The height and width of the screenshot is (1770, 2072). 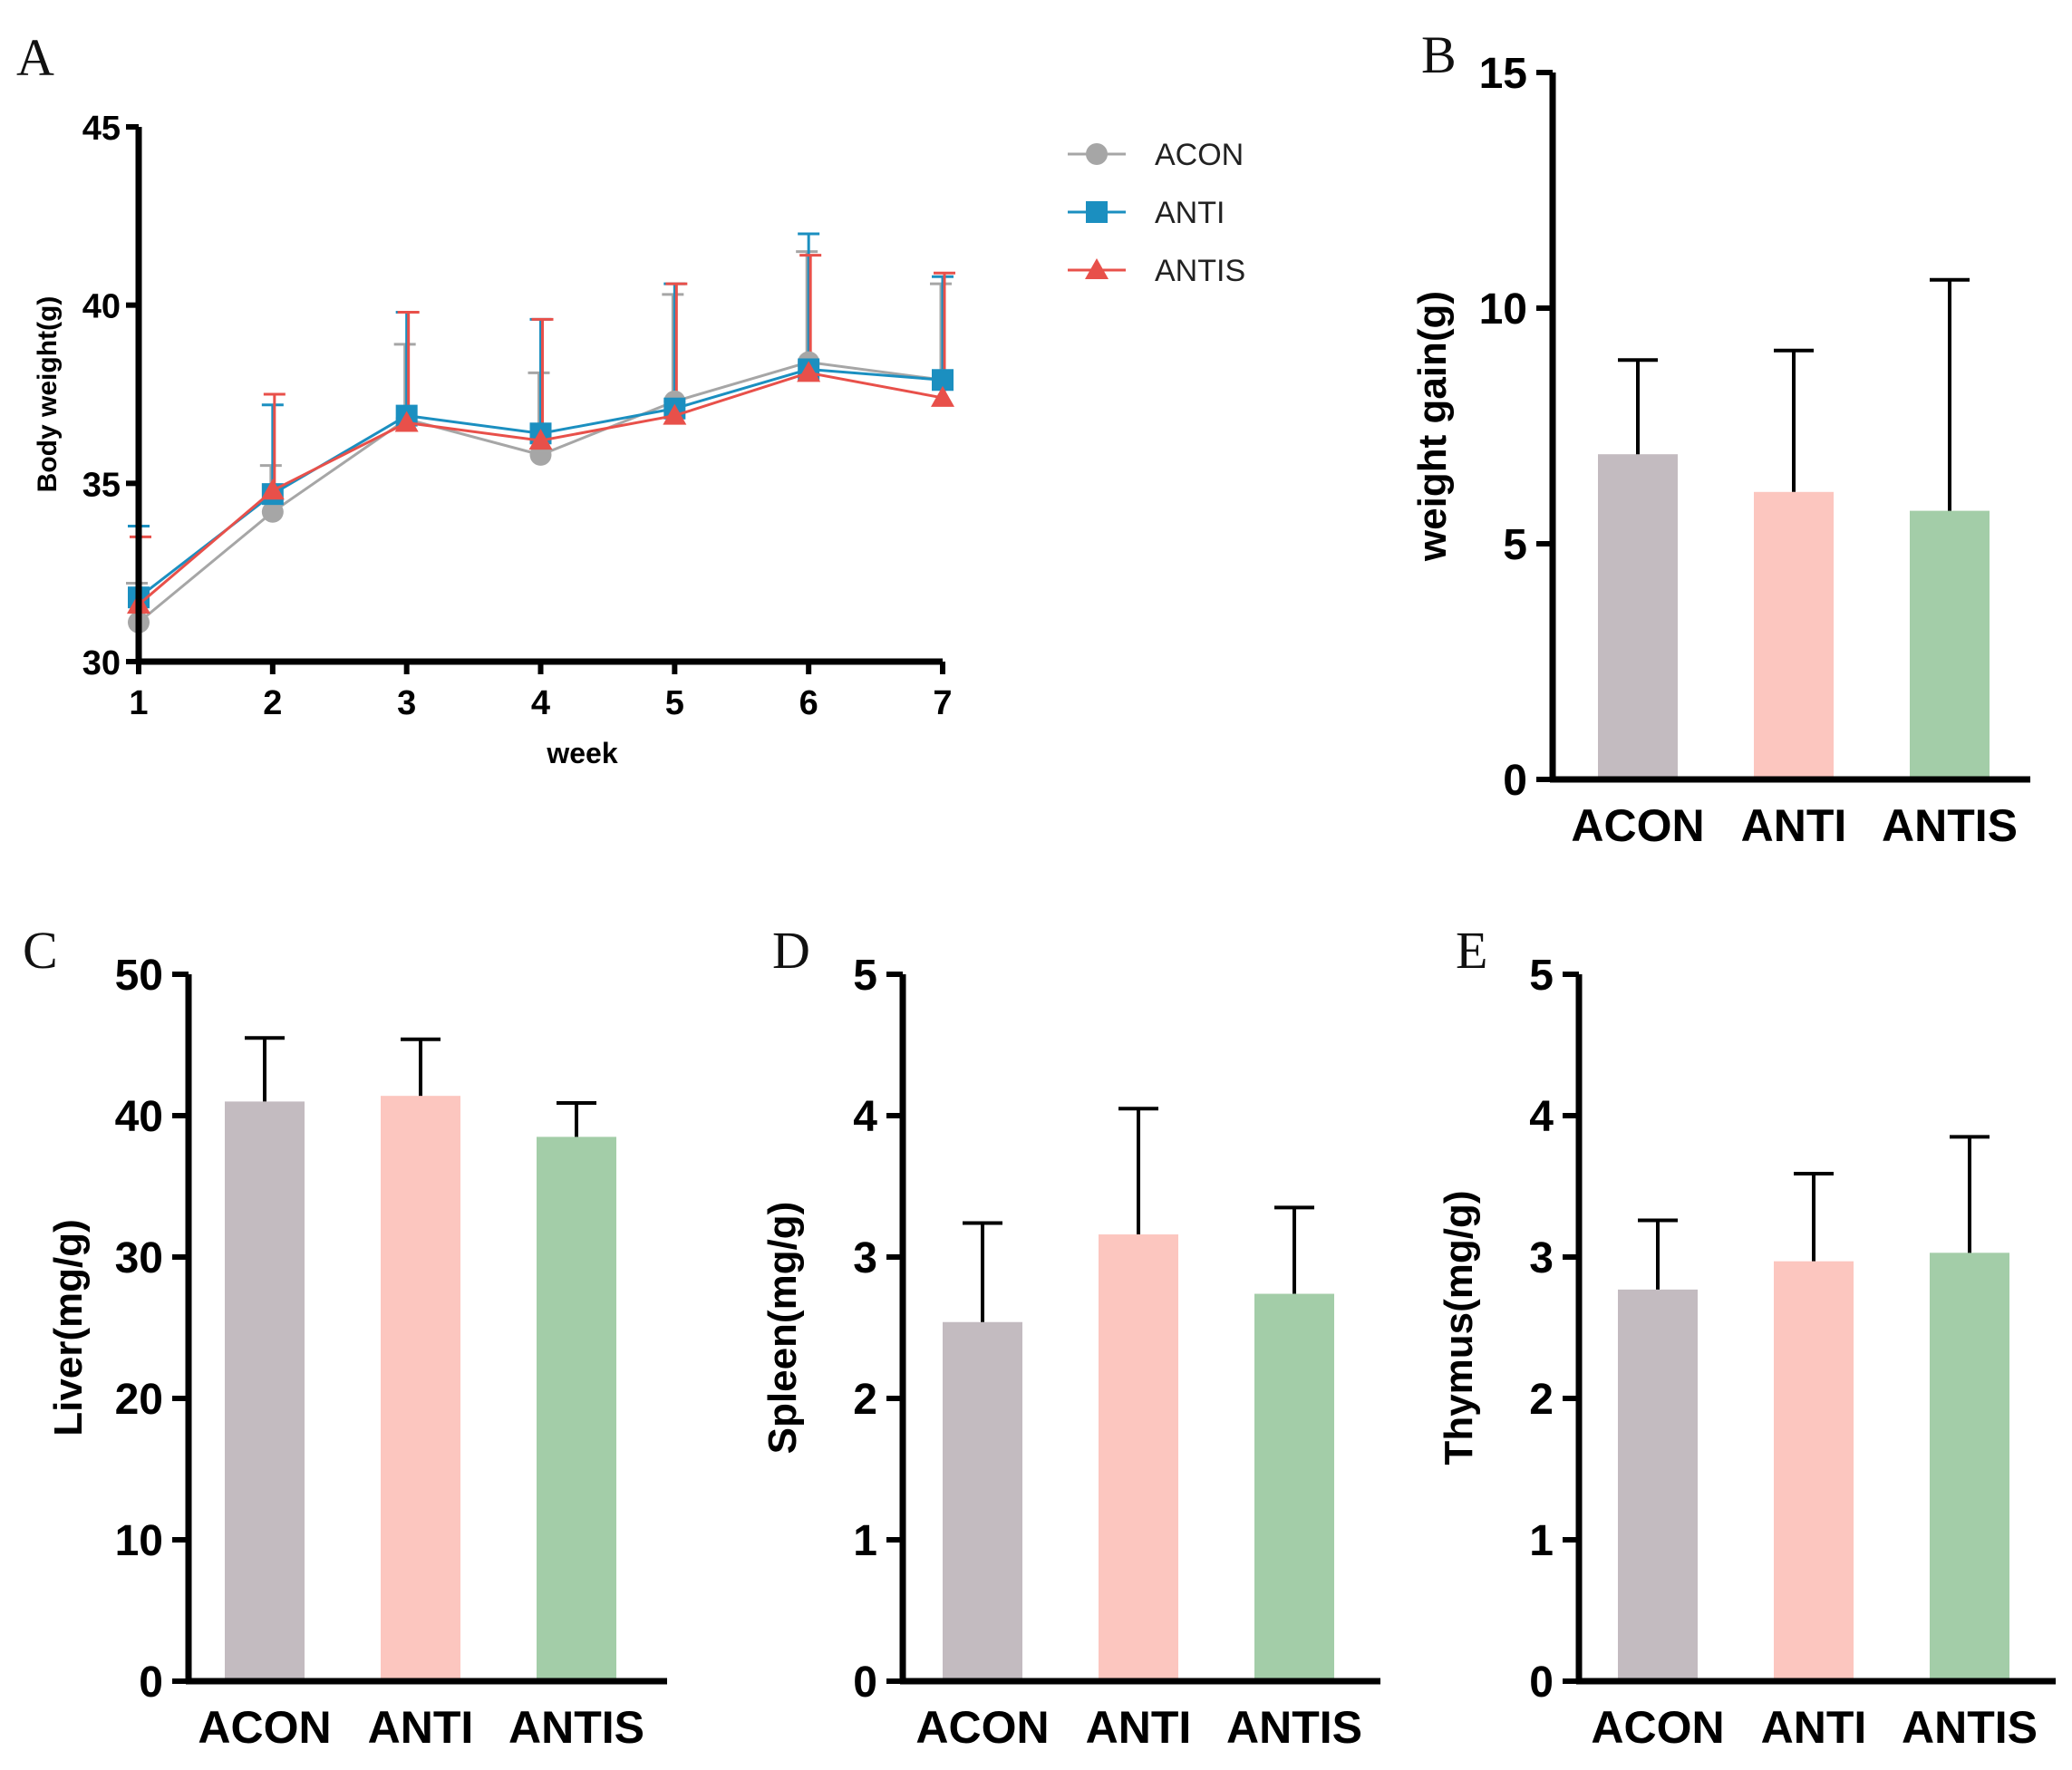 What do you see at coordinates (48, 395) in the screenshot?
I see `y-axis-title: Body weight(g)` at bounding box center [48, 395].